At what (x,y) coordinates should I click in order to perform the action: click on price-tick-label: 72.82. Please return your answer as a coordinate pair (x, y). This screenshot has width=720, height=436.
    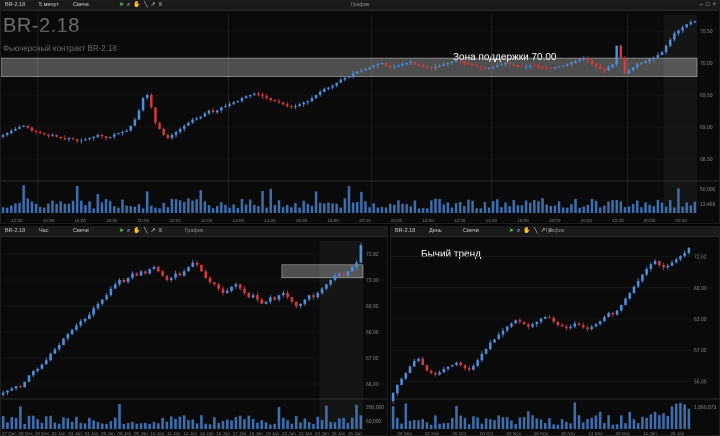
    Looking at the image, I should click on (372, 255).